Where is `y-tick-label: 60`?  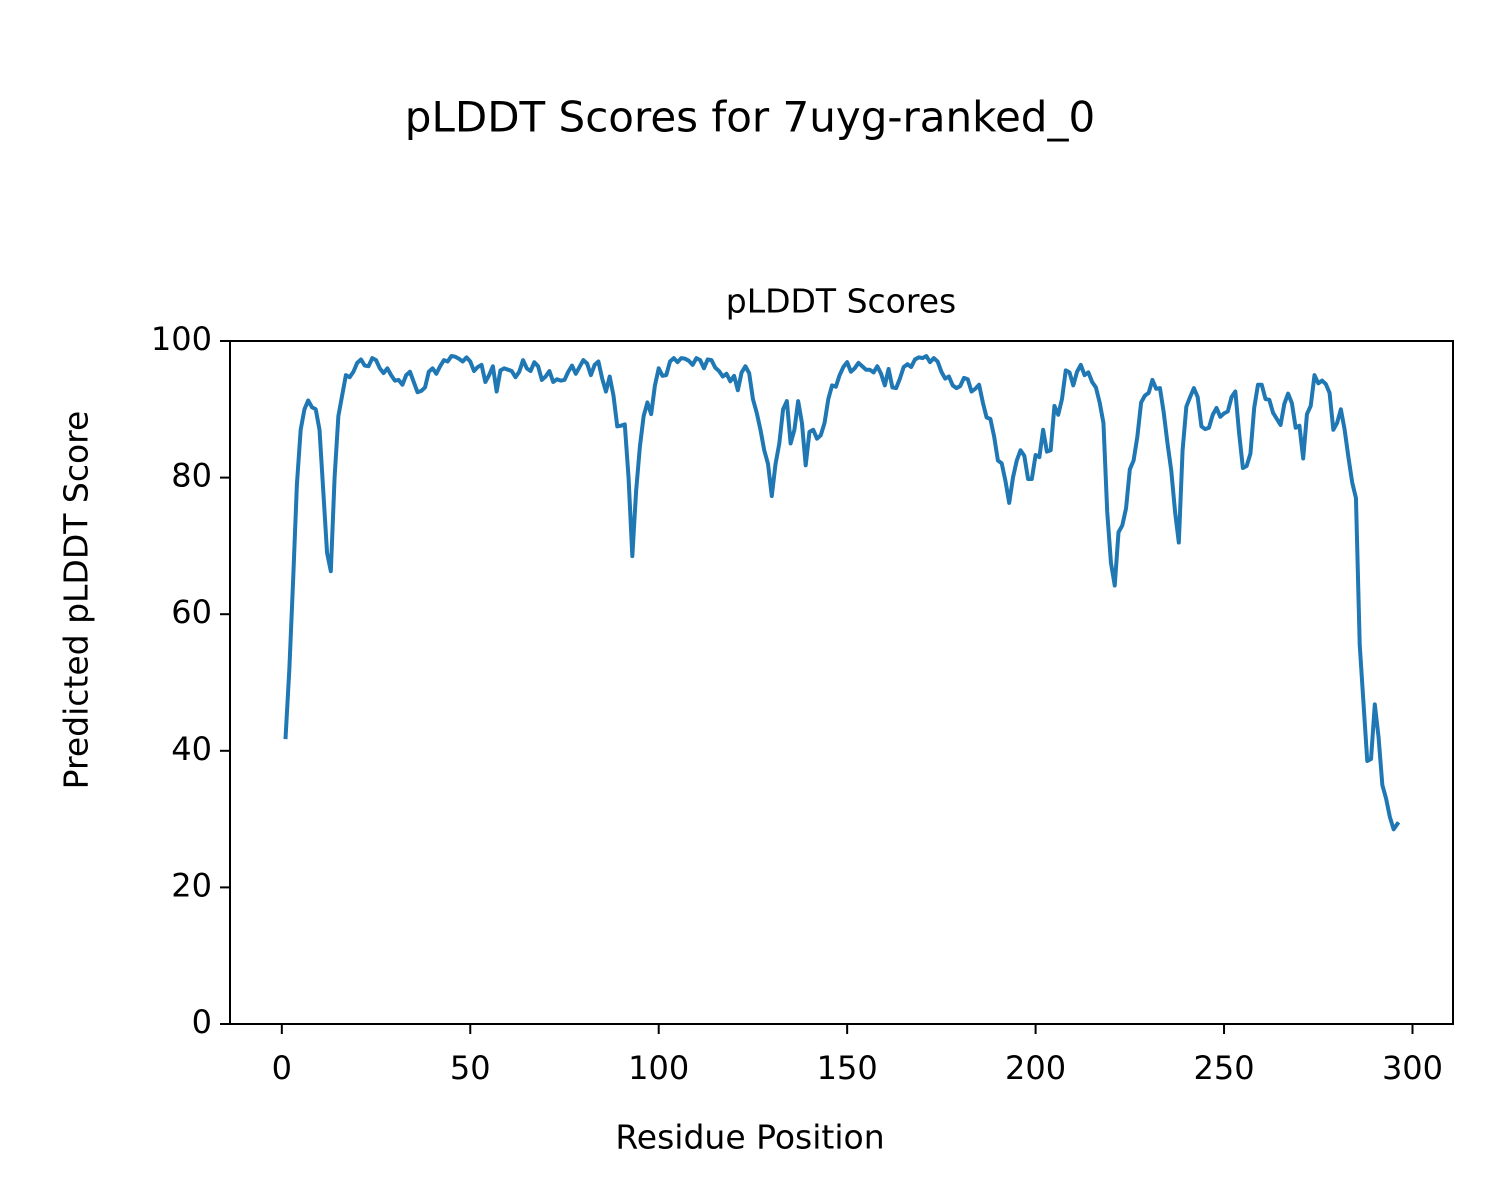
y-tick-label: 60 is located at coordinates (191, 612).